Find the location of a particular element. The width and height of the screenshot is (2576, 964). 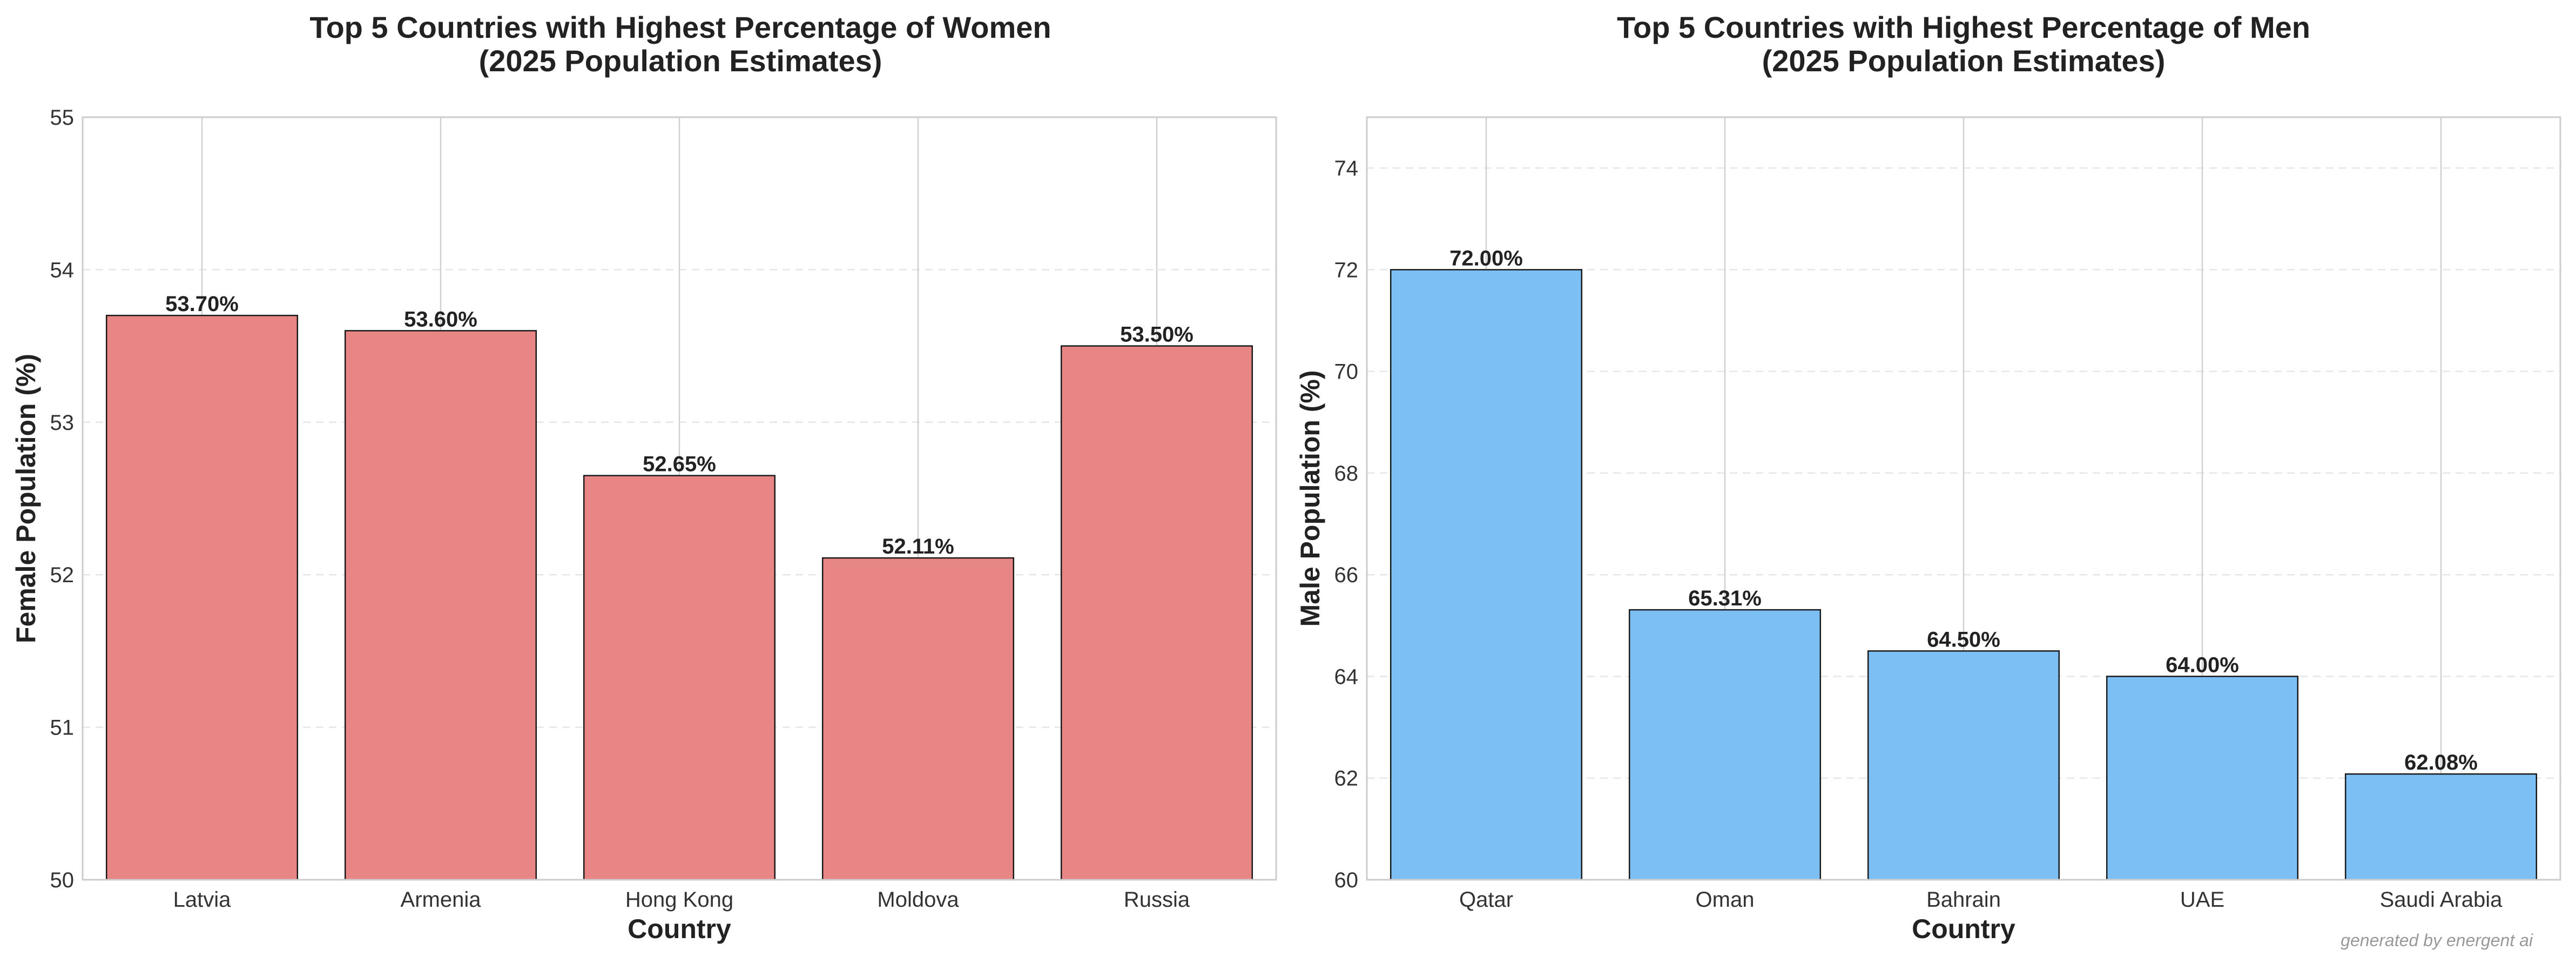

x-tick-label: Saudi Arabia is located at coordinates (2441, 900).